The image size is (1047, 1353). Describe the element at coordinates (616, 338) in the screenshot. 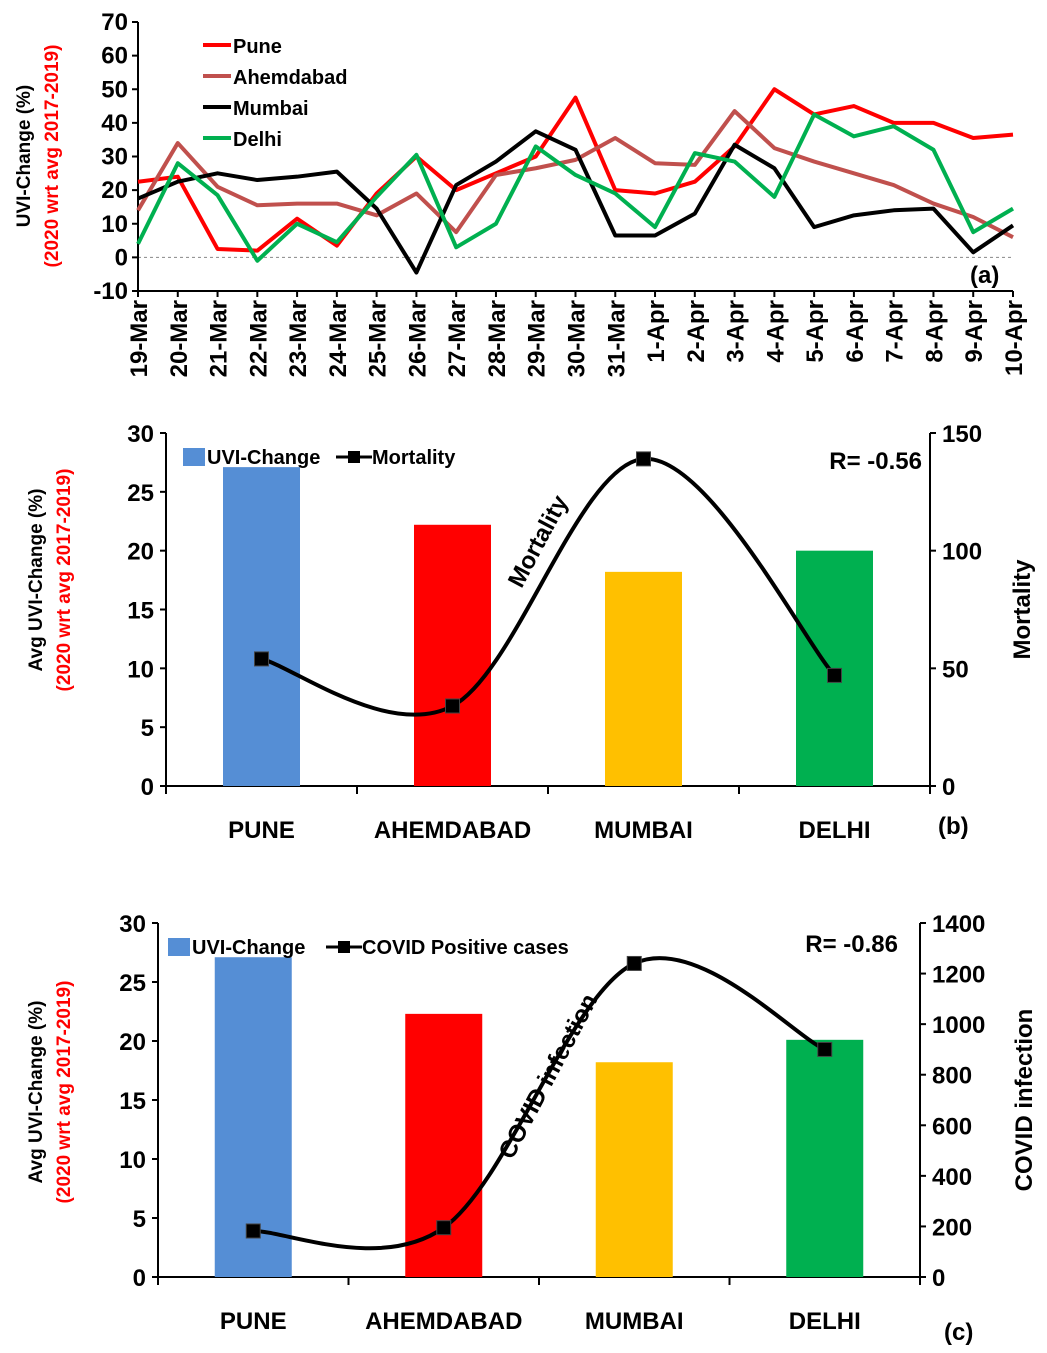

I see `x-tick-label: 31-Mar` at that location.